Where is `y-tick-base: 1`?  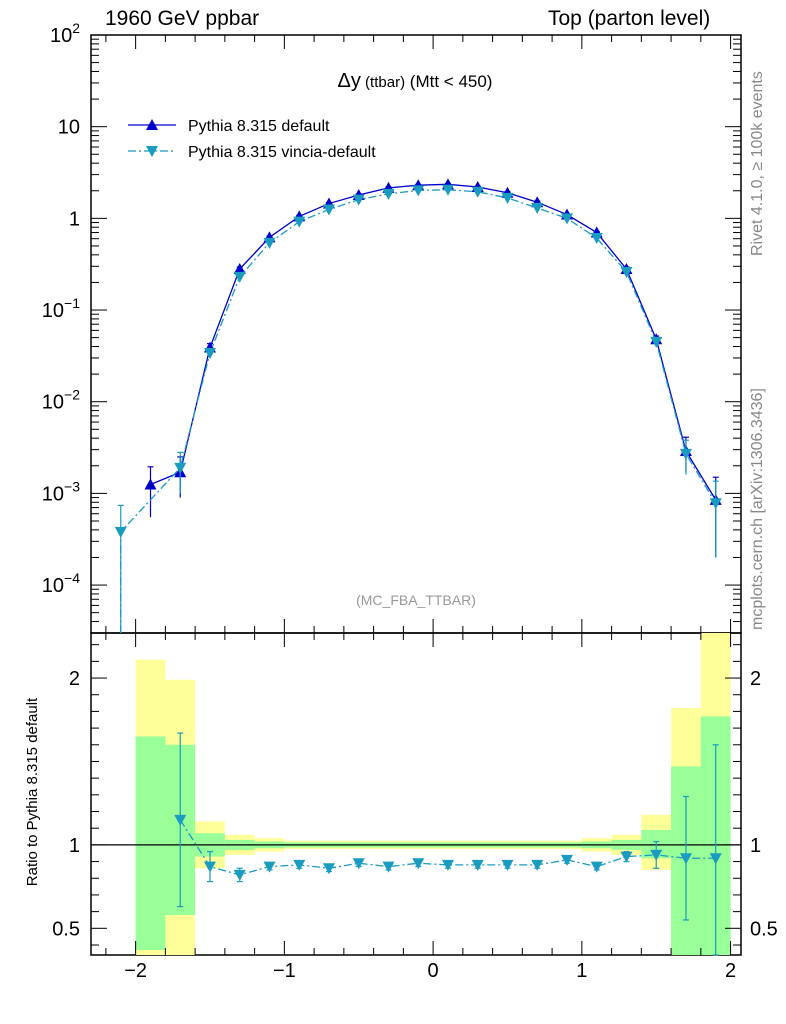 y-tick-base: 1 is located at coordinates (74, 219).